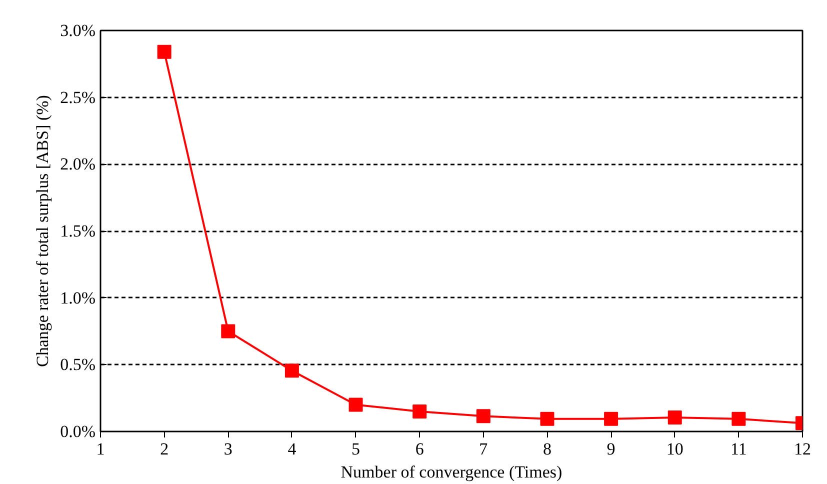  Describe the element at coordinates (547, 449) in the screenshot. I see `x-tick-label: 8` at that location.